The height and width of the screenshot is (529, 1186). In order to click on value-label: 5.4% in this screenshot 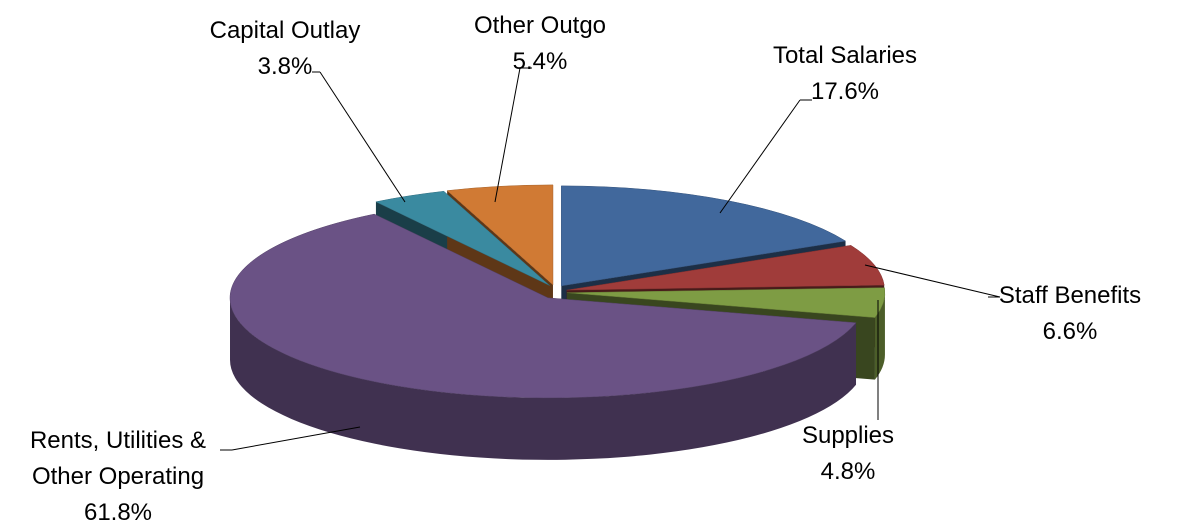, I will do `click(540, 61)`.